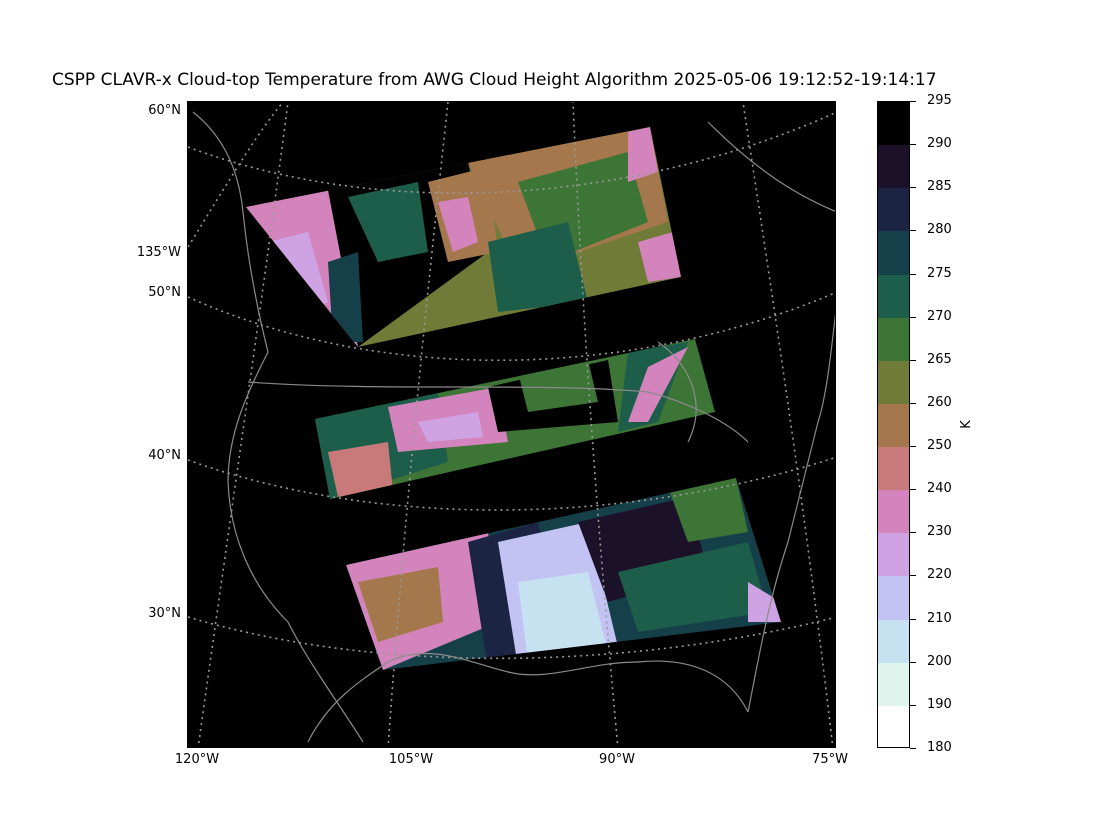  Describe the element at coordinates (939, 273) in the screenshot. I see `colorbar-tick-label: 275` at that location.